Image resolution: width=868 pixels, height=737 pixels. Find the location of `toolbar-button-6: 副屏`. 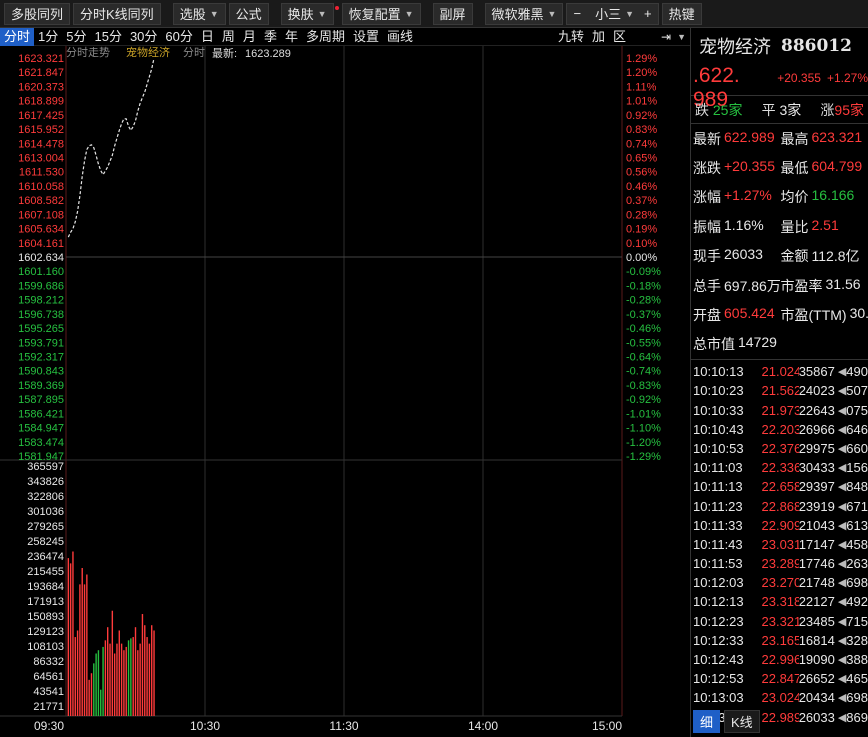

toolbar-button-6: 副屏 is located at coordinates (452, 13).